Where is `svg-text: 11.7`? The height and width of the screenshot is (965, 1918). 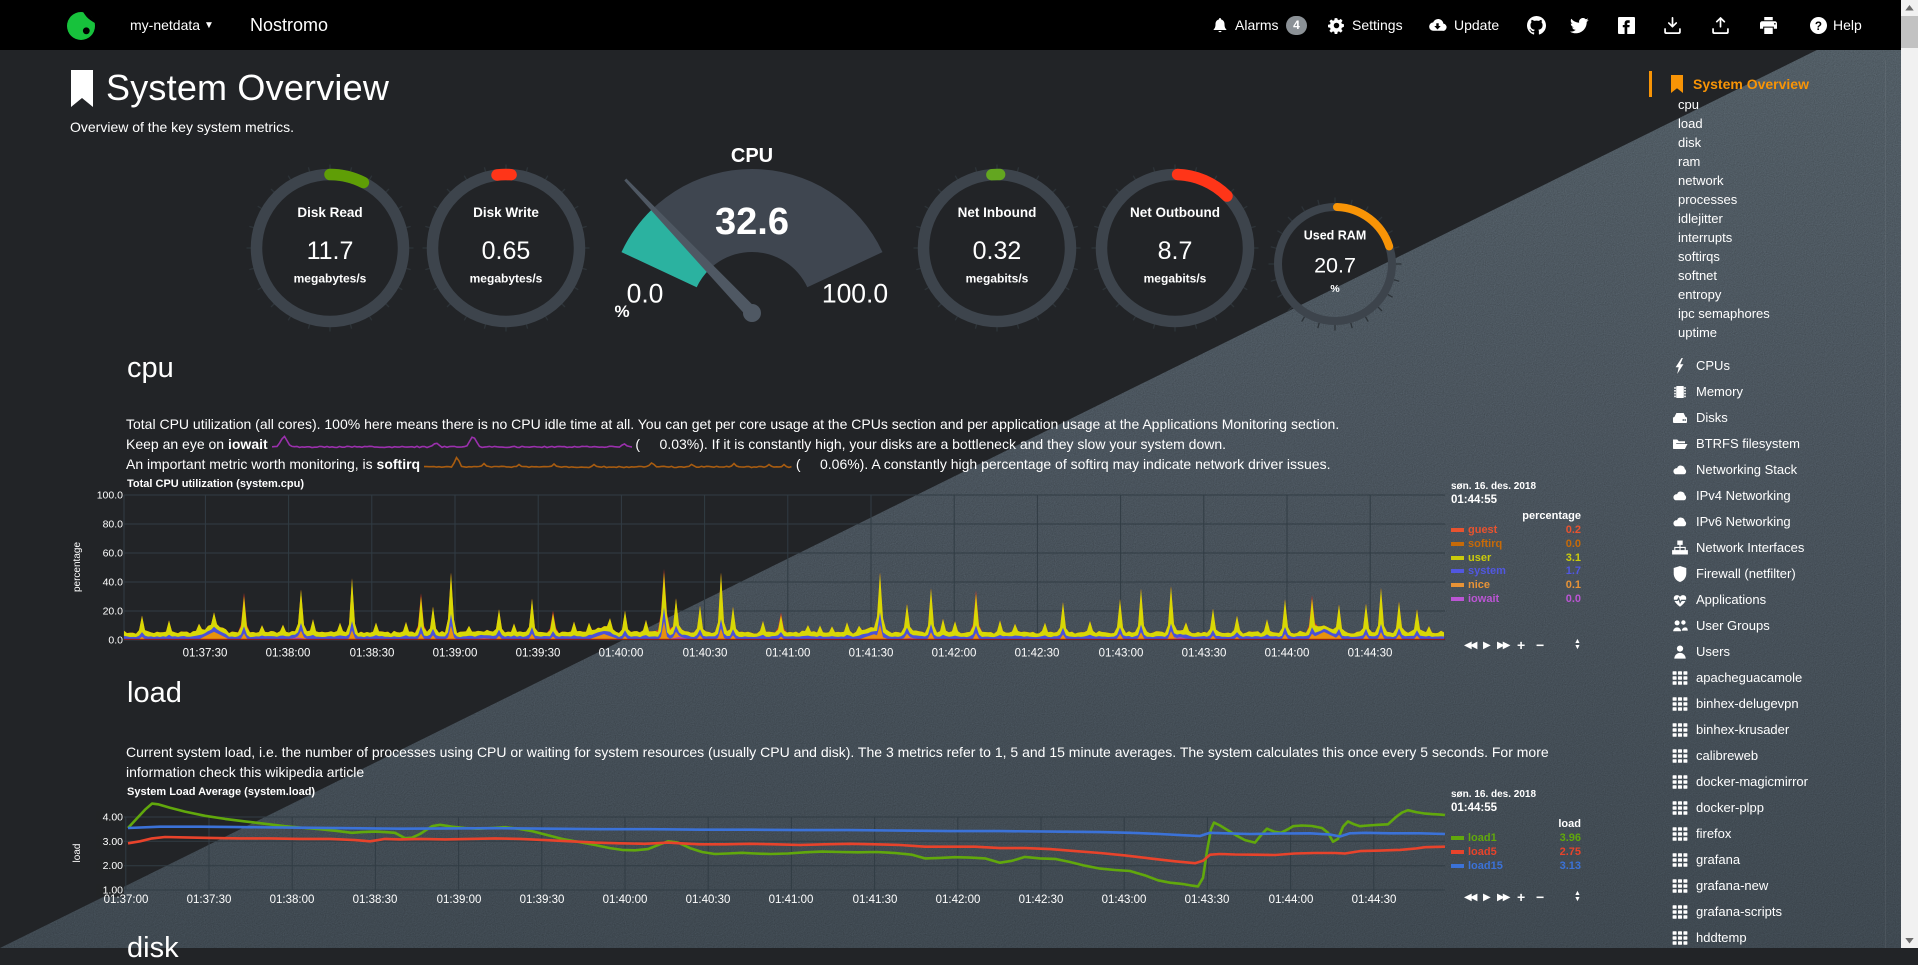 svg-text: 11.7 is located at coordinates (330, 251).